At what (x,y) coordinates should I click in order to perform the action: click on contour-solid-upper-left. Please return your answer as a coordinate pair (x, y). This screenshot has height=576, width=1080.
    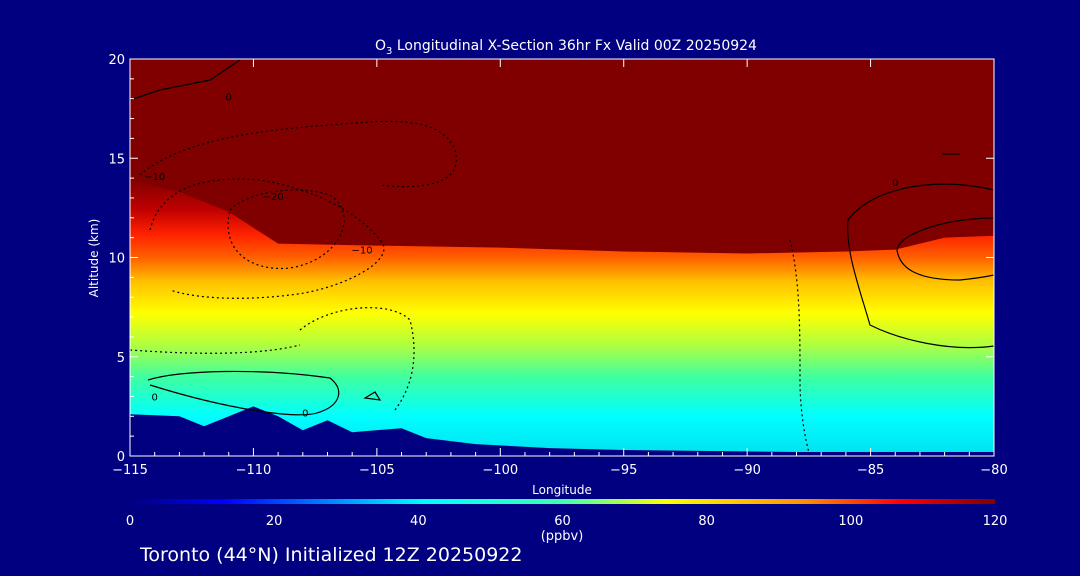
    Looking at the image, I should click on (185, 80).